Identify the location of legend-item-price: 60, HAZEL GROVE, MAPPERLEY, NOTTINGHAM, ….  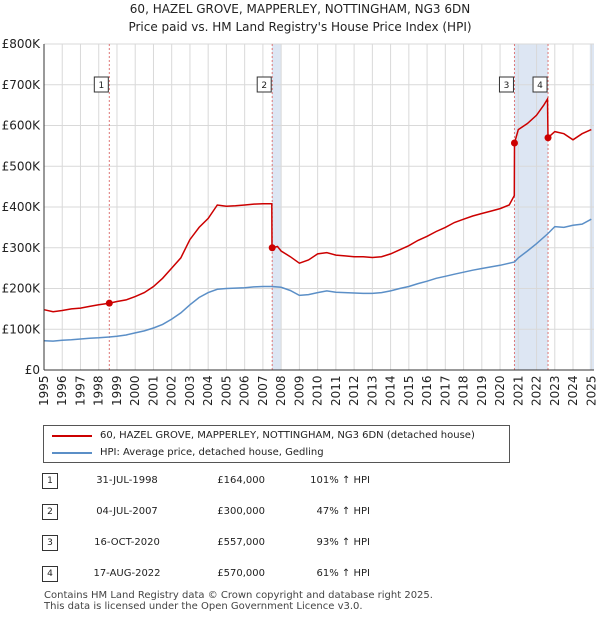
(276, 436).